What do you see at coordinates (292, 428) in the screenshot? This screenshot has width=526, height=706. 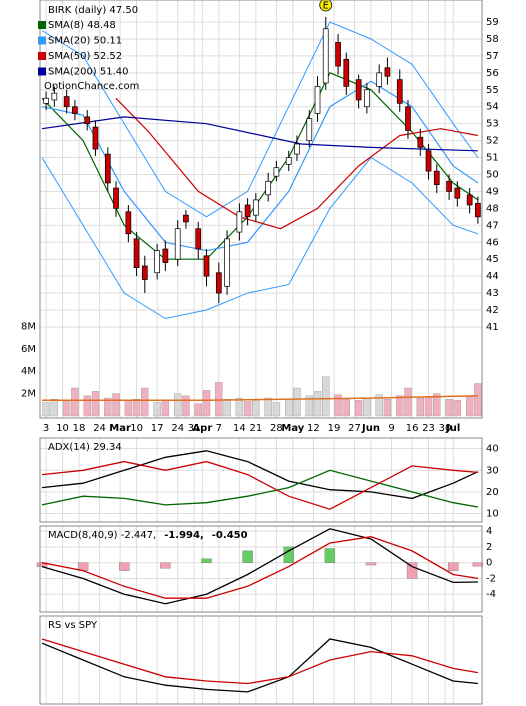 I see `x-tick-label: May` at bounding box center [292, 428].